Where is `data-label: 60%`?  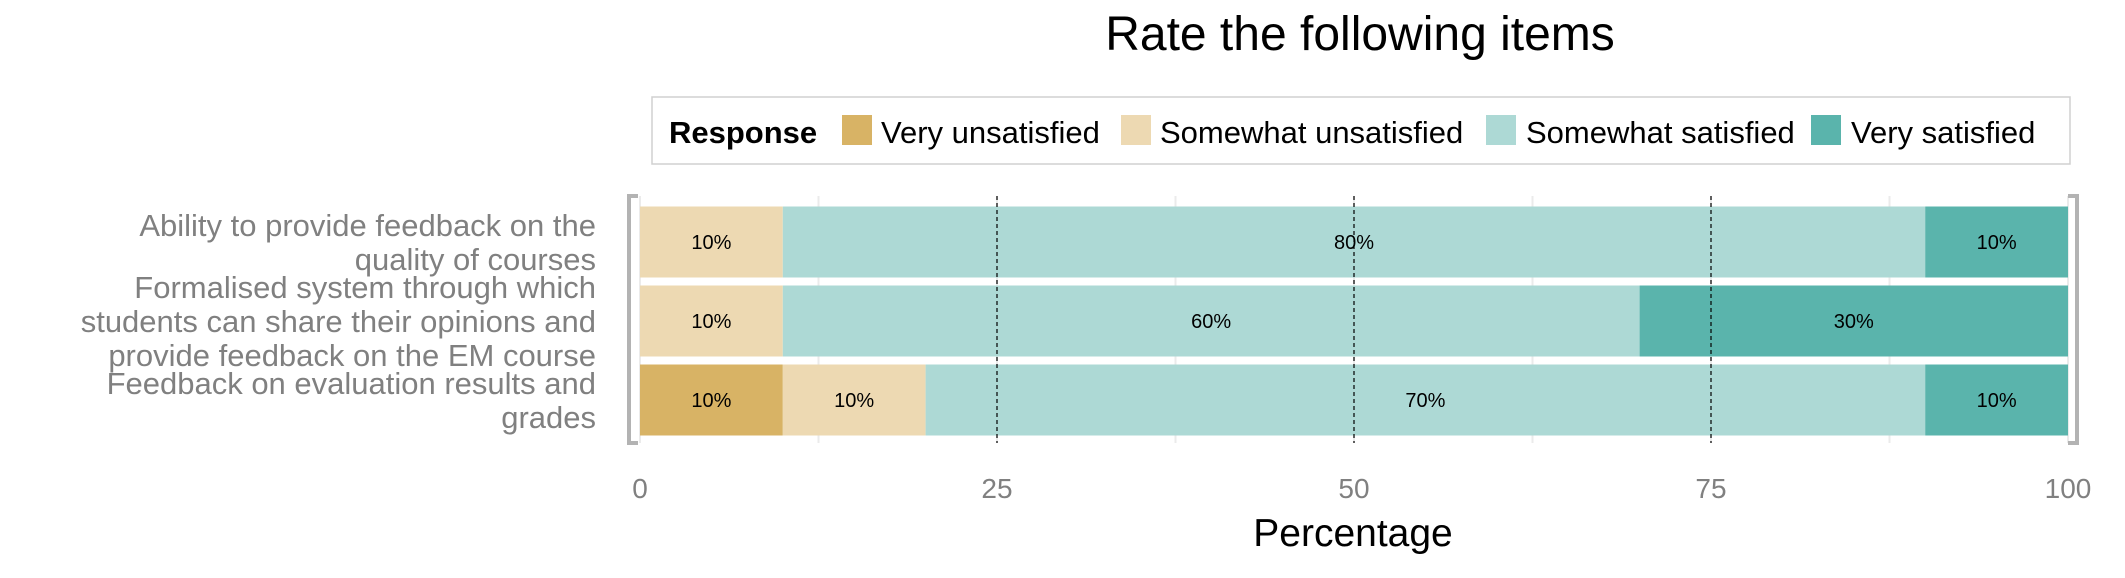
data-label: 60% is located at coordinates (1211, 322).